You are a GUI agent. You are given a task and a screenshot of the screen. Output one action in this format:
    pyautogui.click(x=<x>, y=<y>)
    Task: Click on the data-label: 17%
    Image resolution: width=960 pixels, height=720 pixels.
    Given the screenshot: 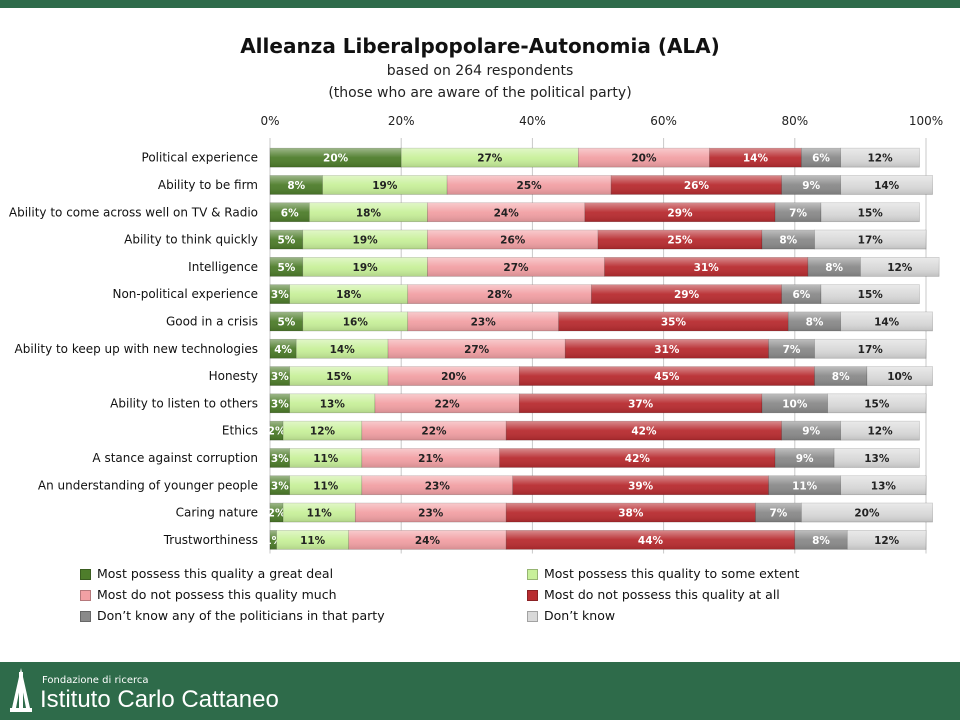 What is the action you would take?
    pyautogui.click(x=871, y=241)
    